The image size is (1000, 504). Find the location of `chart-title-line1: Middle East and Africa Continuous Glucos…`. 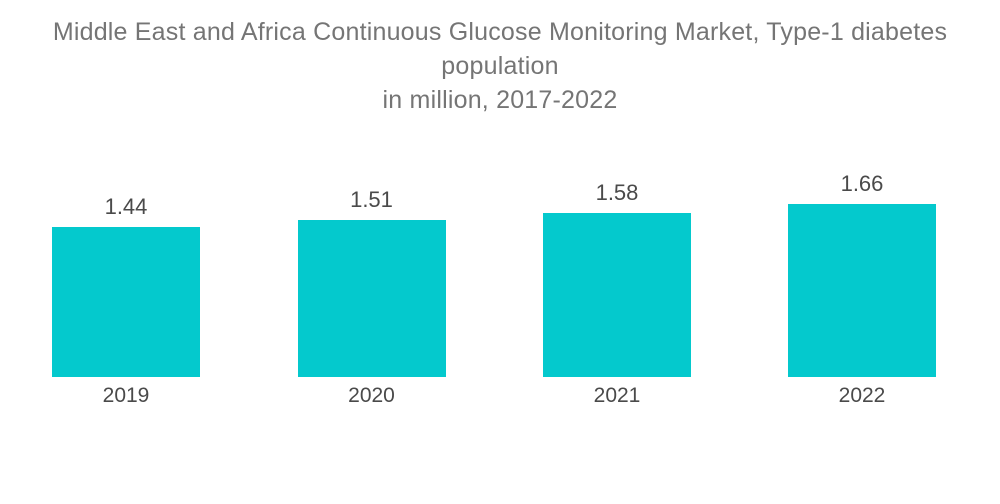

chart-title-line1: Middle East and Africa Continuous Glucos… is located at coordinates (500, 49).